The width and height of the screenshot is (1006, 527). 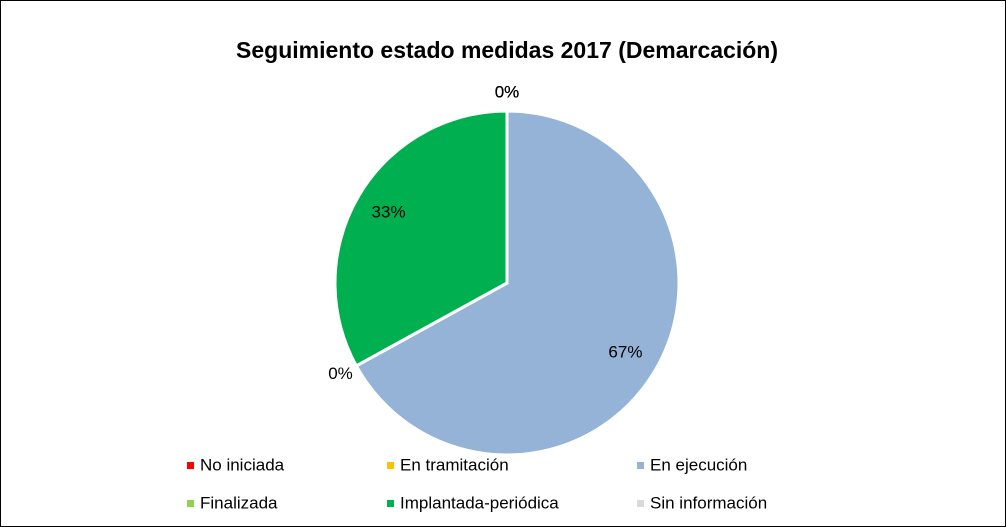 What do you see at coordinates (625, 352) in the screenshot?
I see `data-label: 67%` at bounding box center [625, 352].